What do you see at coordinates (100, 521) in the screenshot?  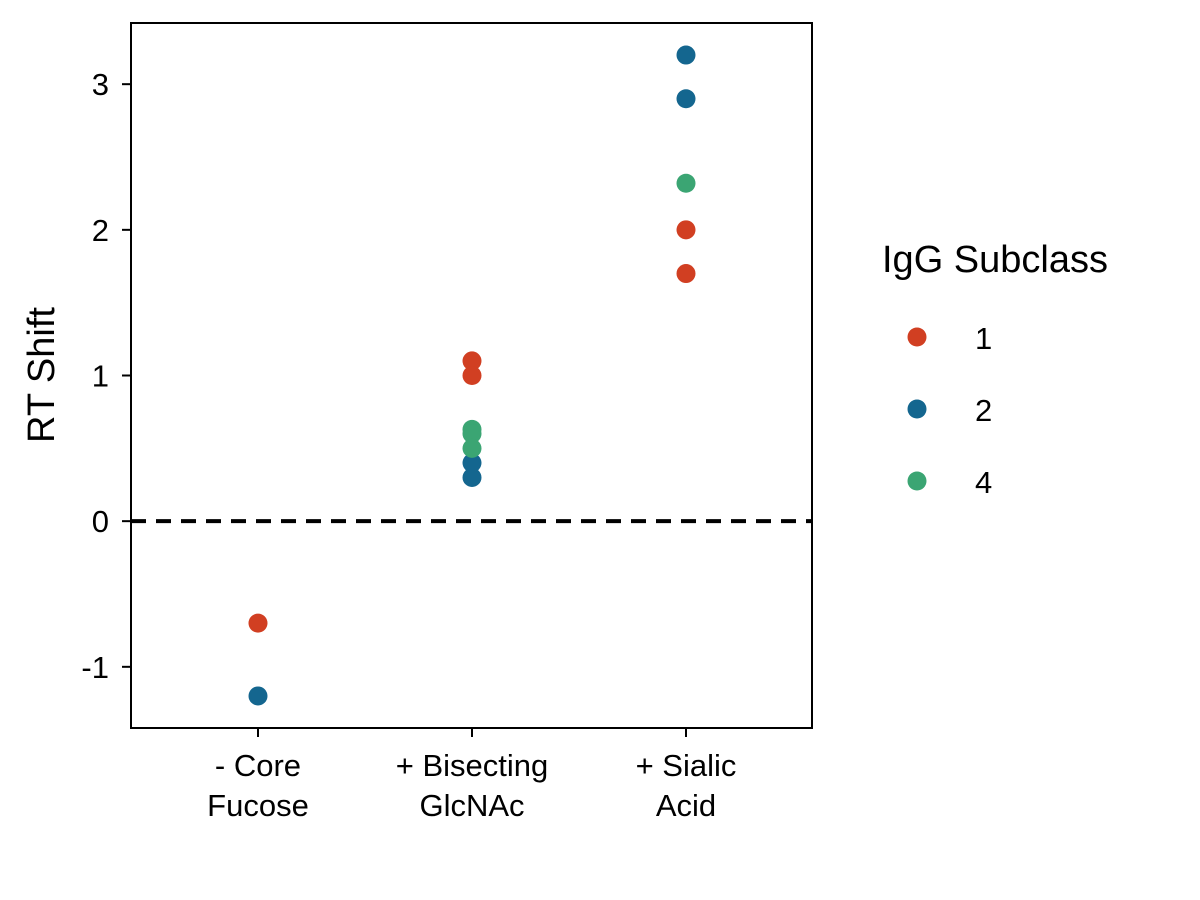 I see `y-tick-label: 0` at bounding box center [100, 521].